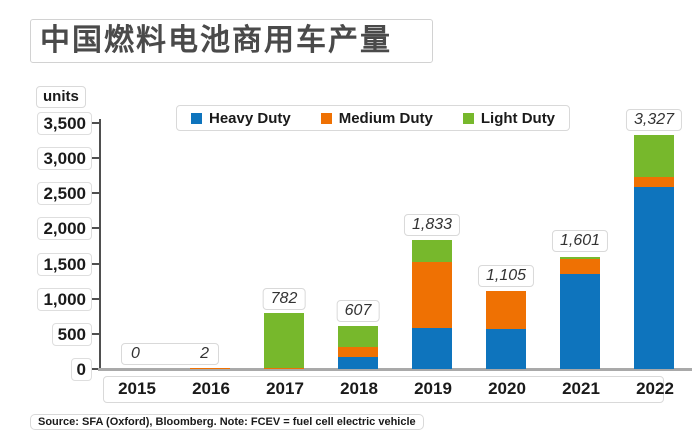 The image size is (700, 442). I want to click on data-label: 0, so click(135, 353).